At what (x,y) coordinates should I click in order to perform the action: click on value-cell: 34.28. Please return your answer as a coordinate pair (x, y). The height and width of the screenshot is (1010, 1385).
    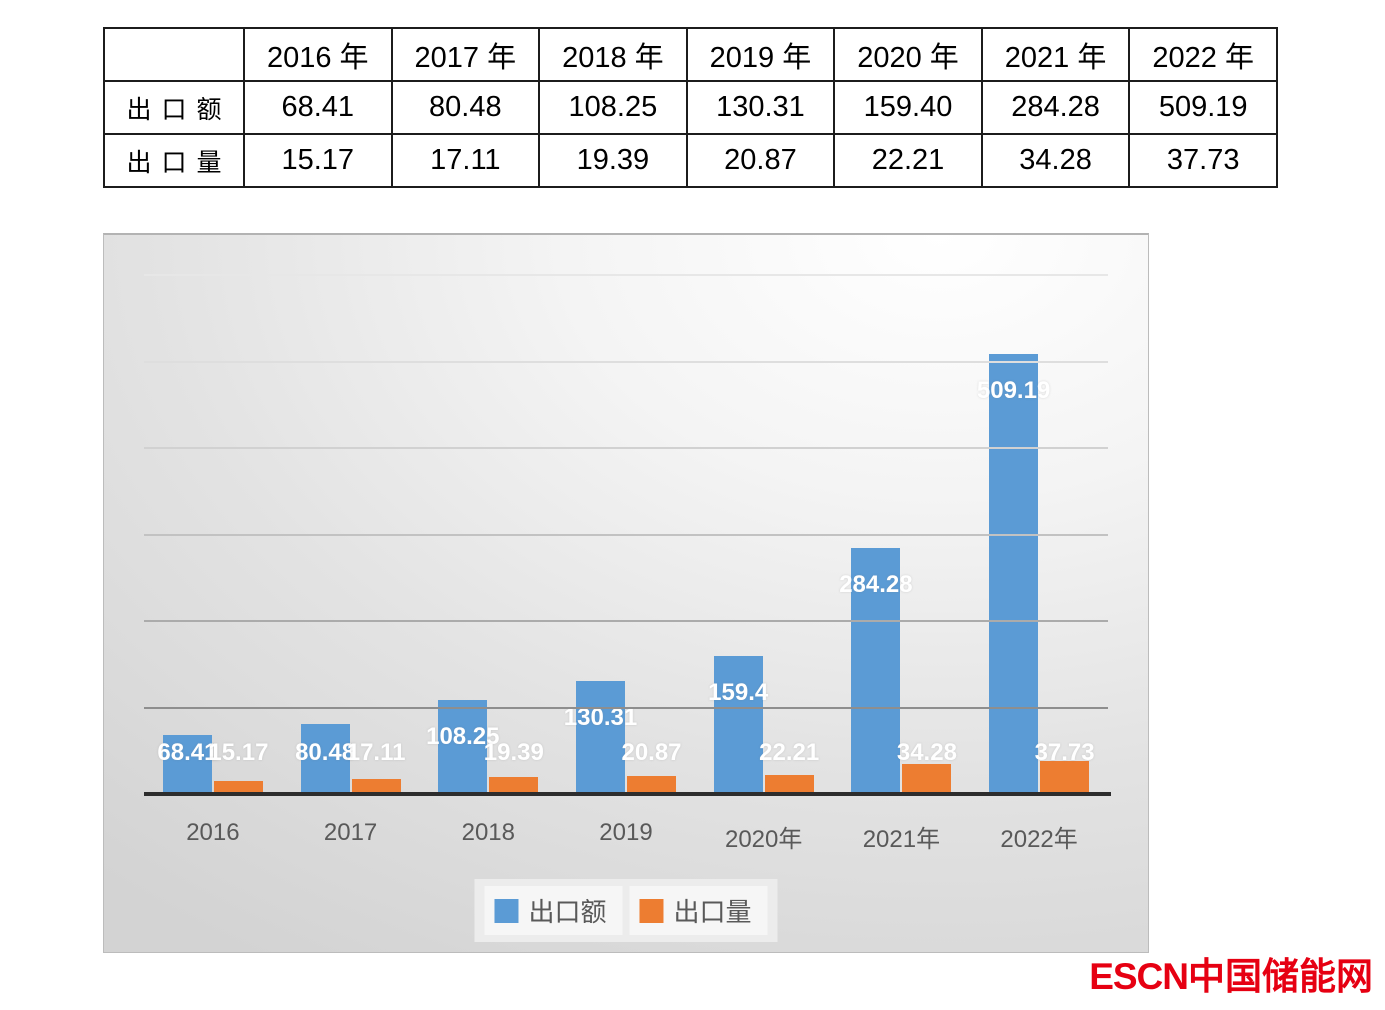
    Looking at the image, I should click on (1055, 160).